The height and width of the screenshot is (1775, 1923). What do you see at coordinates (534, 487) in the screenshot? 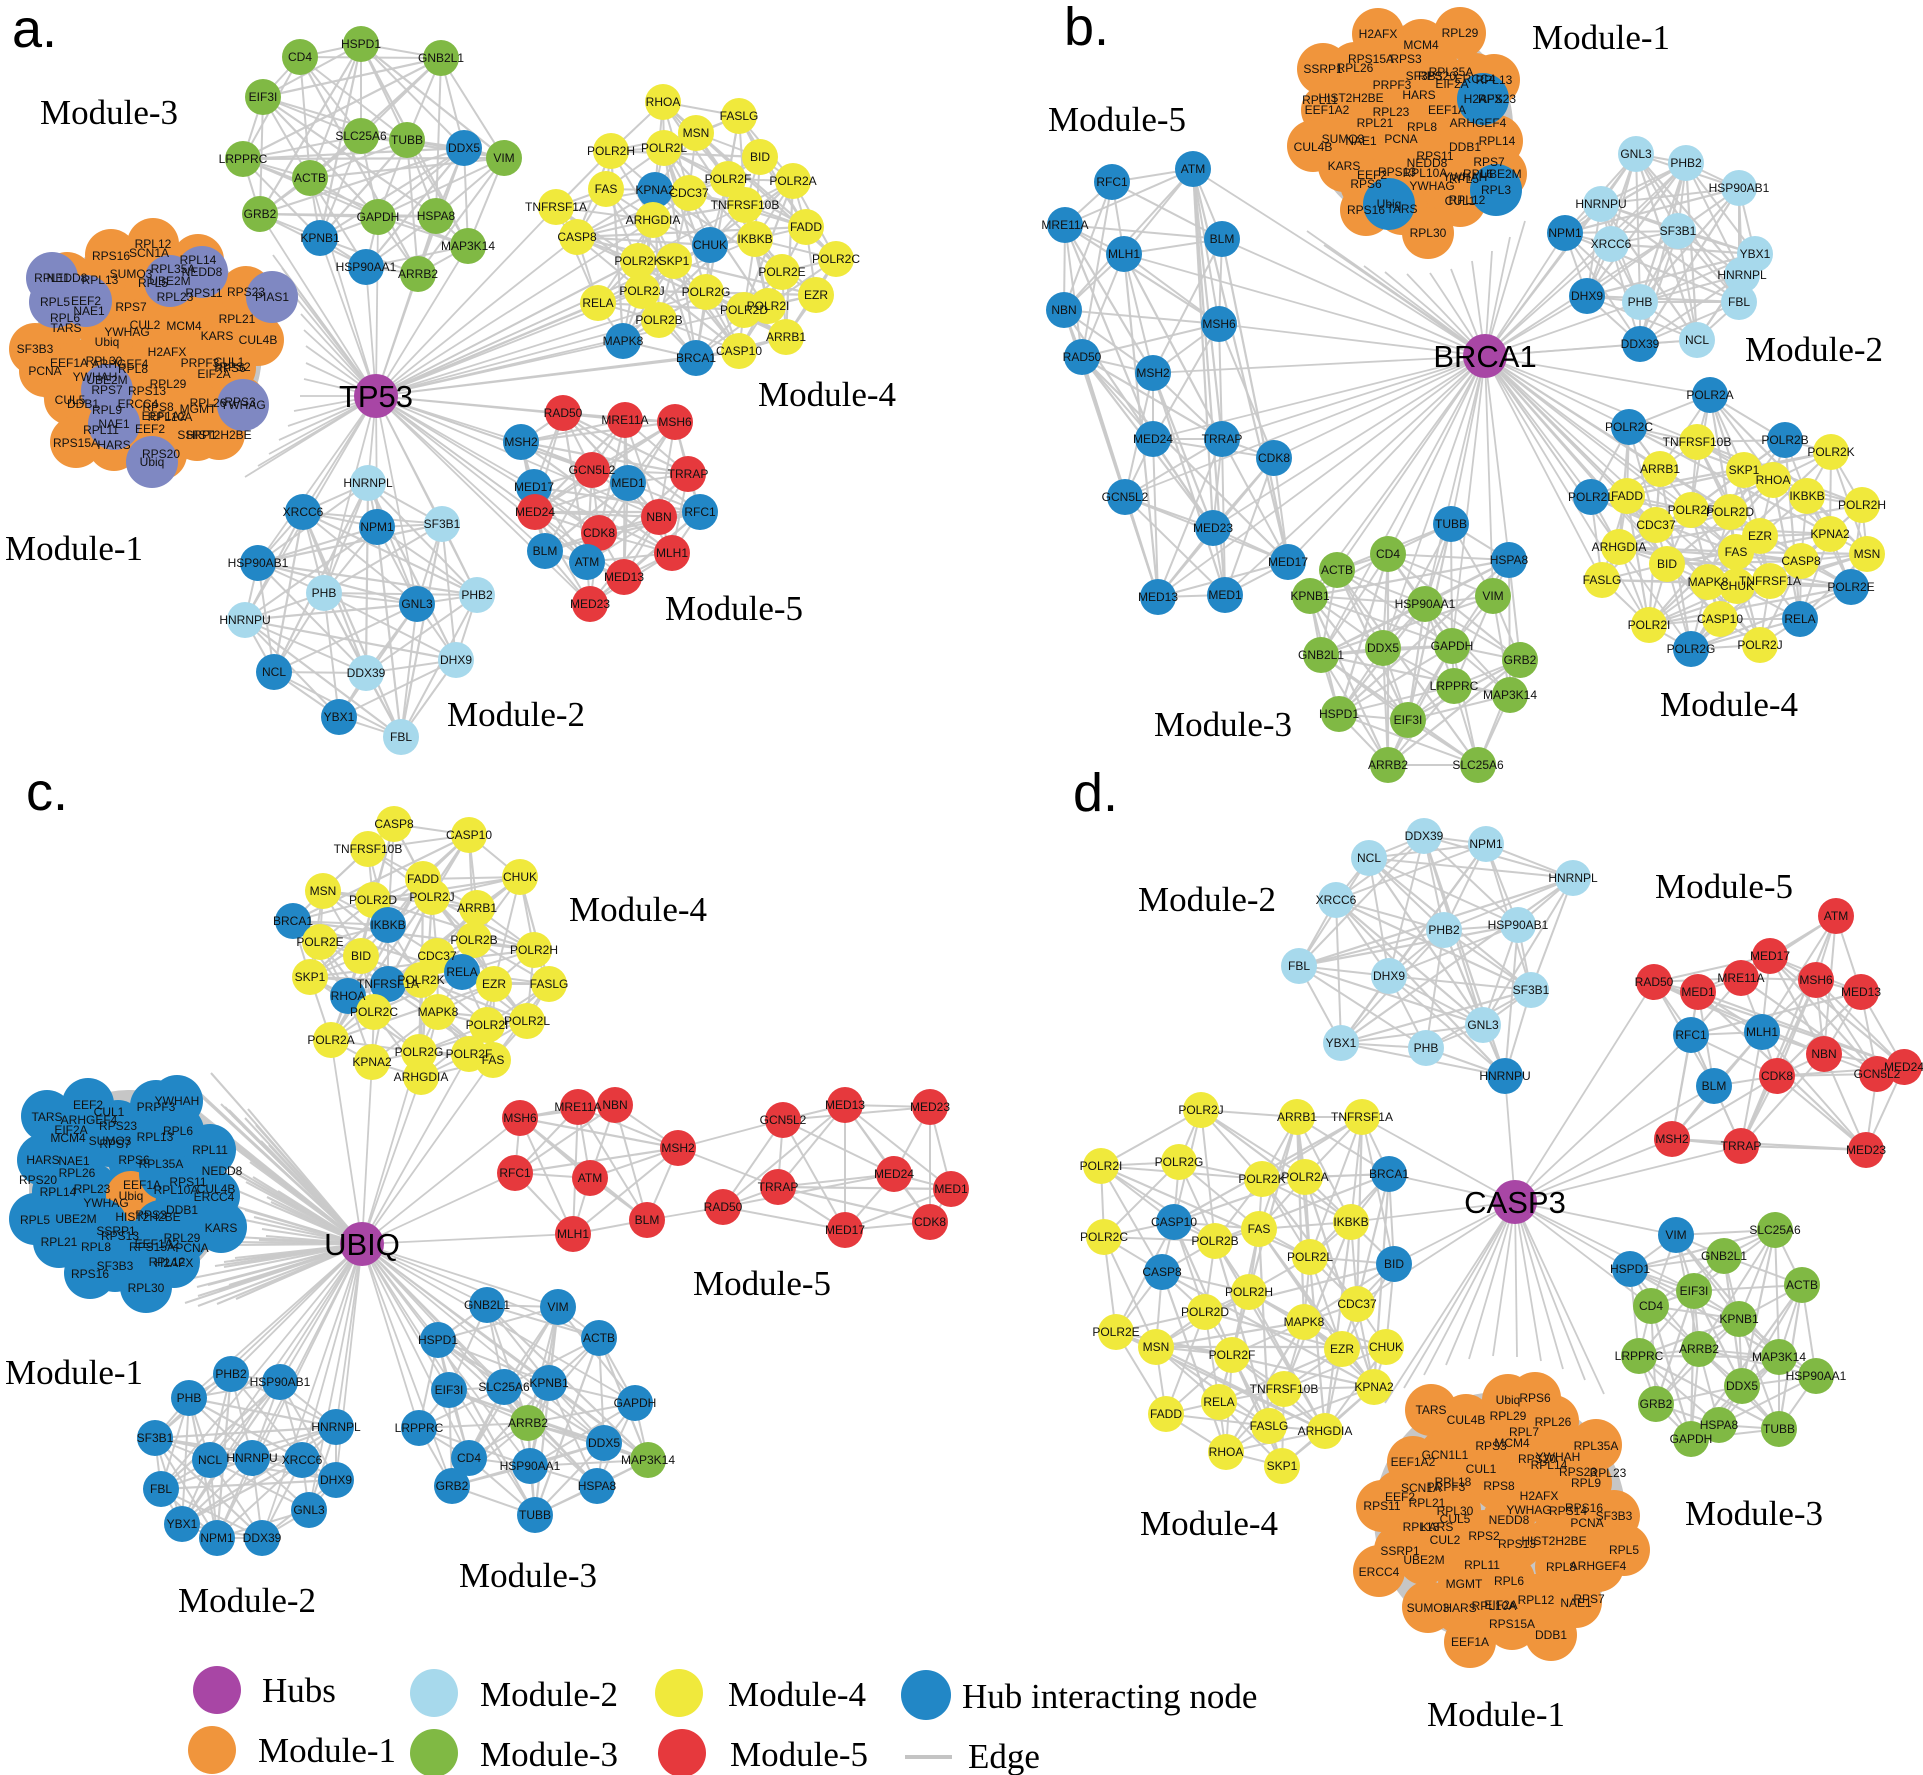
I see `svg-text: MED17` at bounding box center [534, 487].